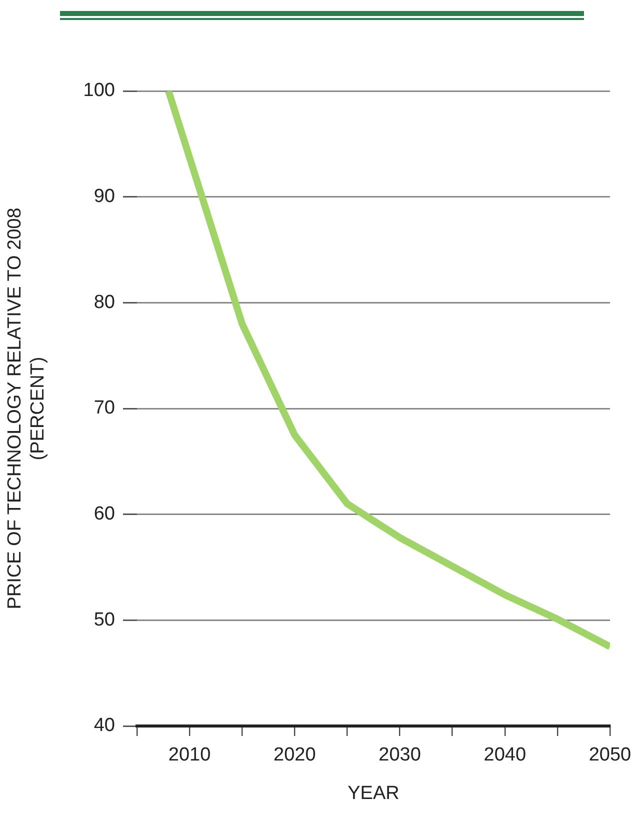 This screenshot has height=823, width=641. I want to click on y-tick-label: 40, so click(104, 725).